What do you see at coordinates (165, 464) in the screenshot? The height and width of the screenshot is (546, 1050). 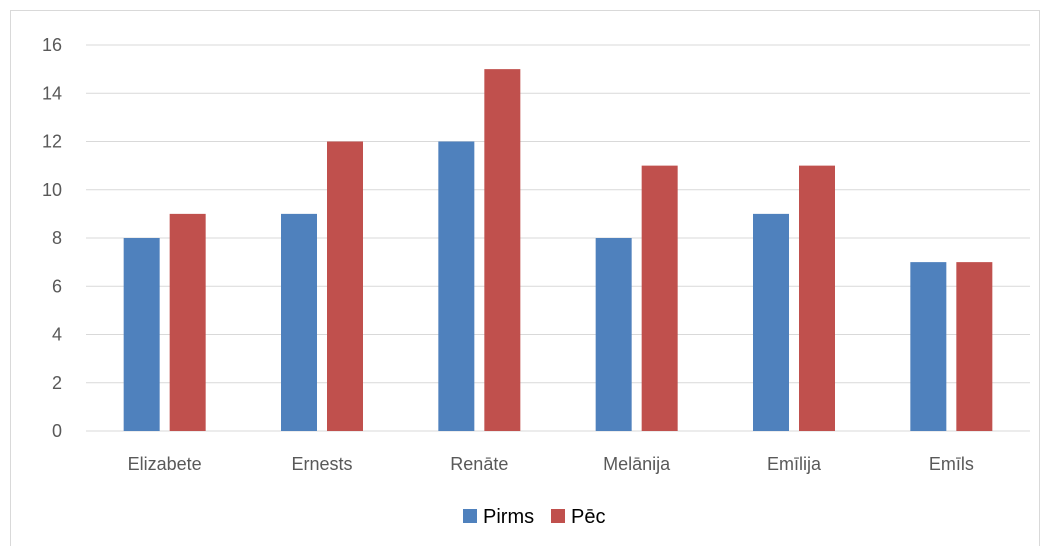 I see `x-tick-label: Elizabete` at bounding box center [165, 464].